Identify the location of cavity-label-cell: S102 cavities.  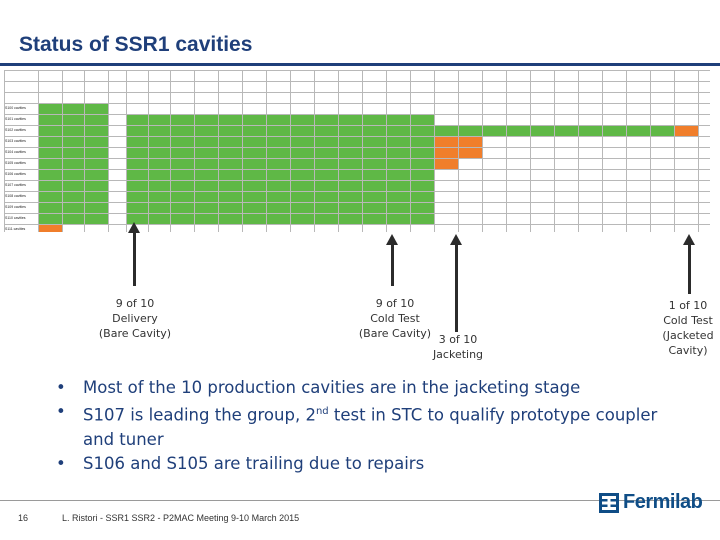
(21, 131).